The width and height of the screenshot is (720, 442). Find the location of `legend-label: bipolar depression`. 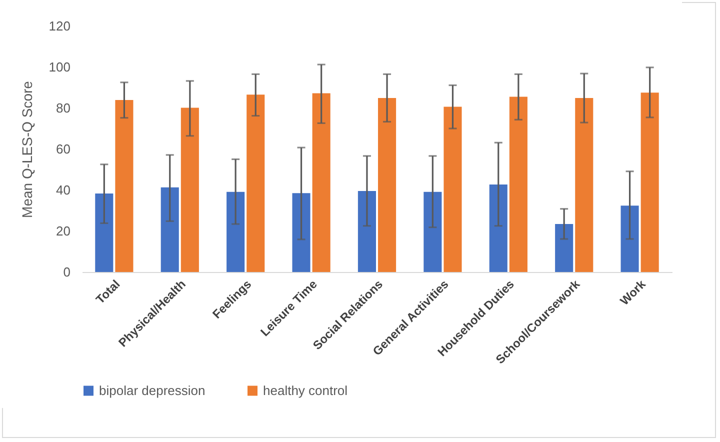

legend-label: bipolar depression is located at coordinates (152, 390).